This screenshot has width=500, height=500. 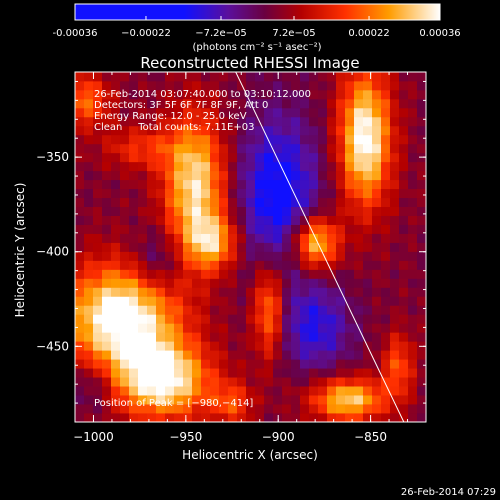 What do you see at coordinates (52, 252) in the screenshot?
I see `y-tick-label: −400` at bounding box center [52, 252].